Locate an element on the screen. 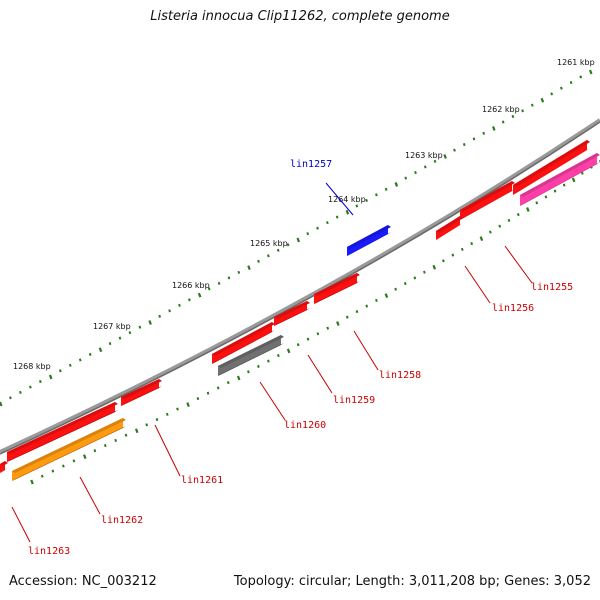 This screenshot has height=600, width=600. gene-label-lin1257: lin1257 is located at coordinates (311, 164).